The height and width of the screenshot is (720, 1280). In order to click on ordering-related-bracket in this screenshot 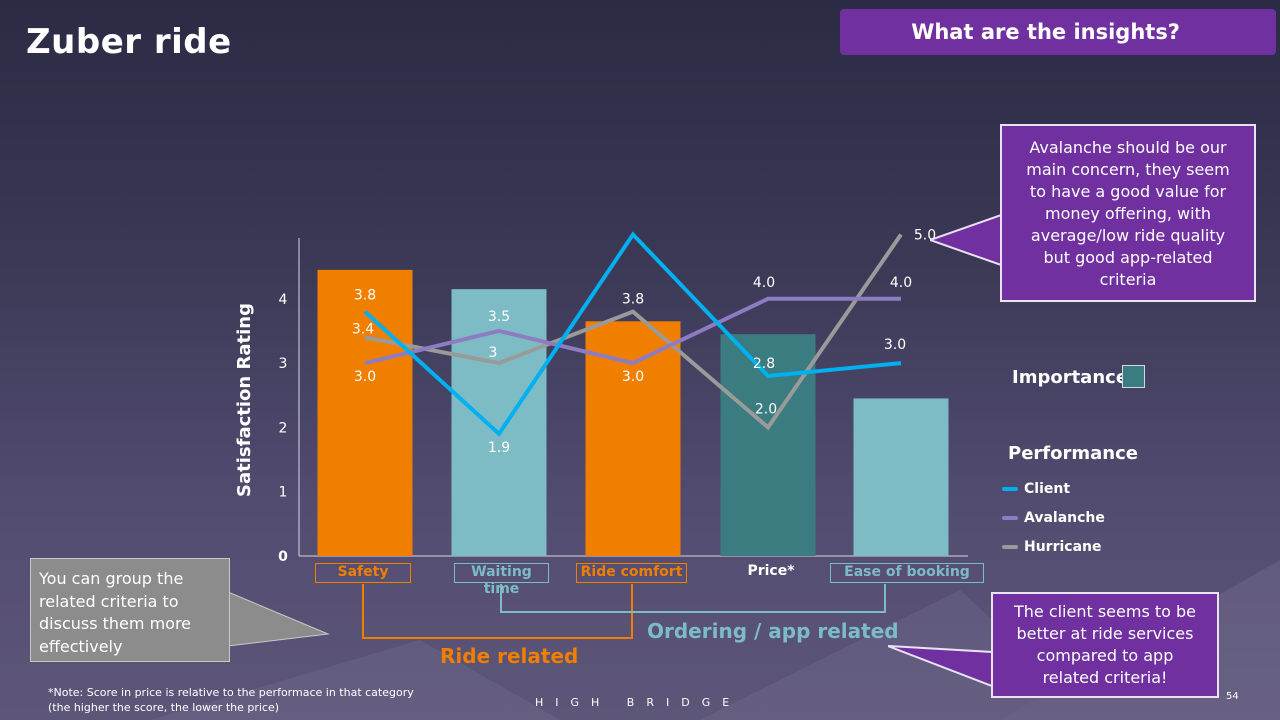, I will do `click(693, 598)`.